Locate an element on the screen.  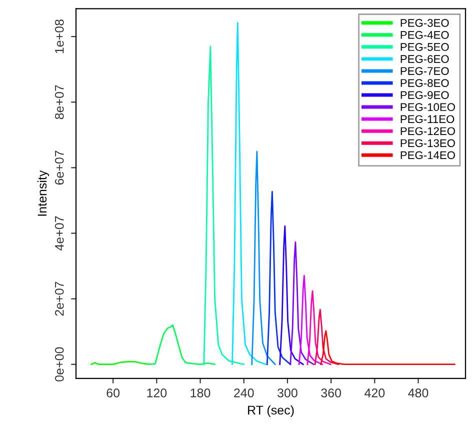
y-tick-label: 4e+07 is located at coordinates (59, 233).